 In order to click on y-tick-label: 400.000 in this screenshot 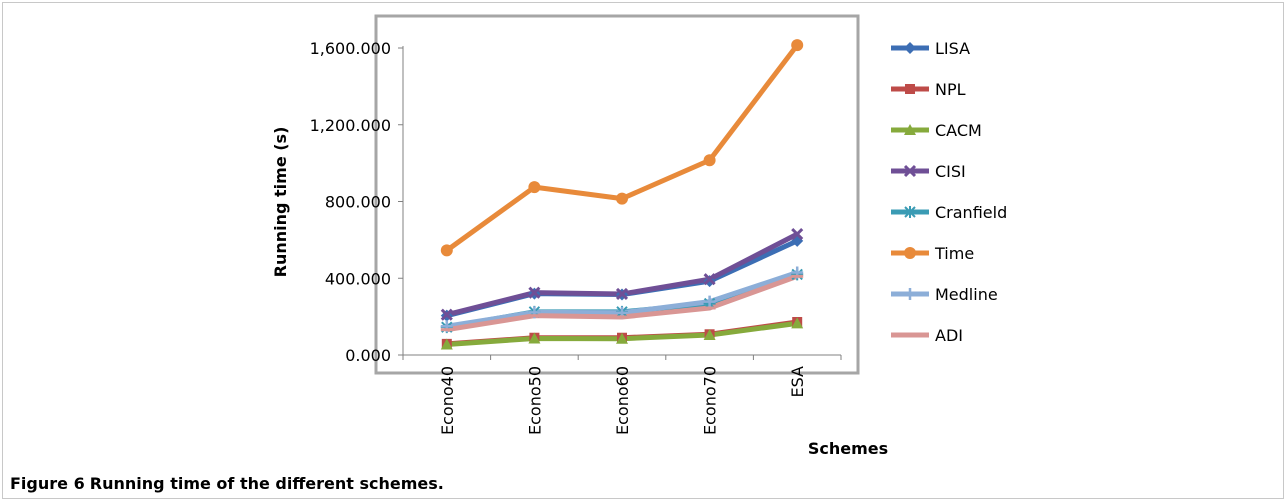, I will do `click(358, 278)`.